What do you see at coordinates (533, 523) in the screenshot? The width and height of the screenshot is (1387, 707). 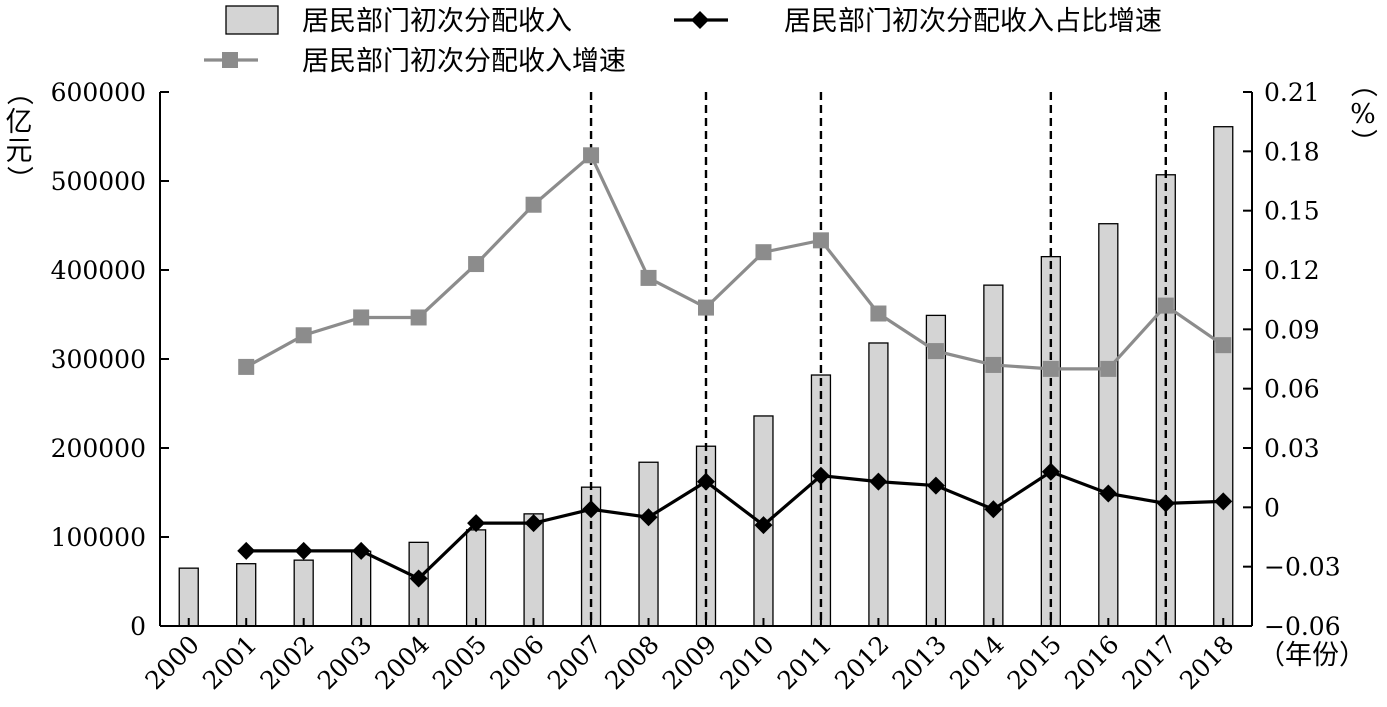 I see `series-1-point-2006` at bounding box center [533, 523].